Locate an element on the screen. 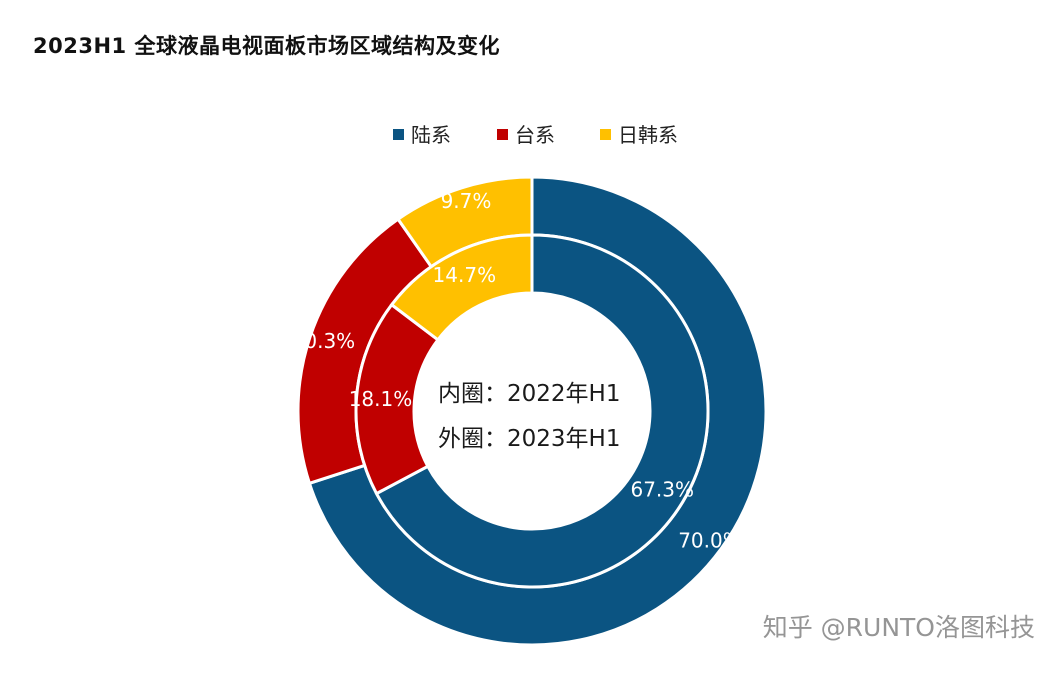 The height and width of the screenshot is (690, 1057). inner-ring-label-1: 18.1% is located at coordinates (381, 399).